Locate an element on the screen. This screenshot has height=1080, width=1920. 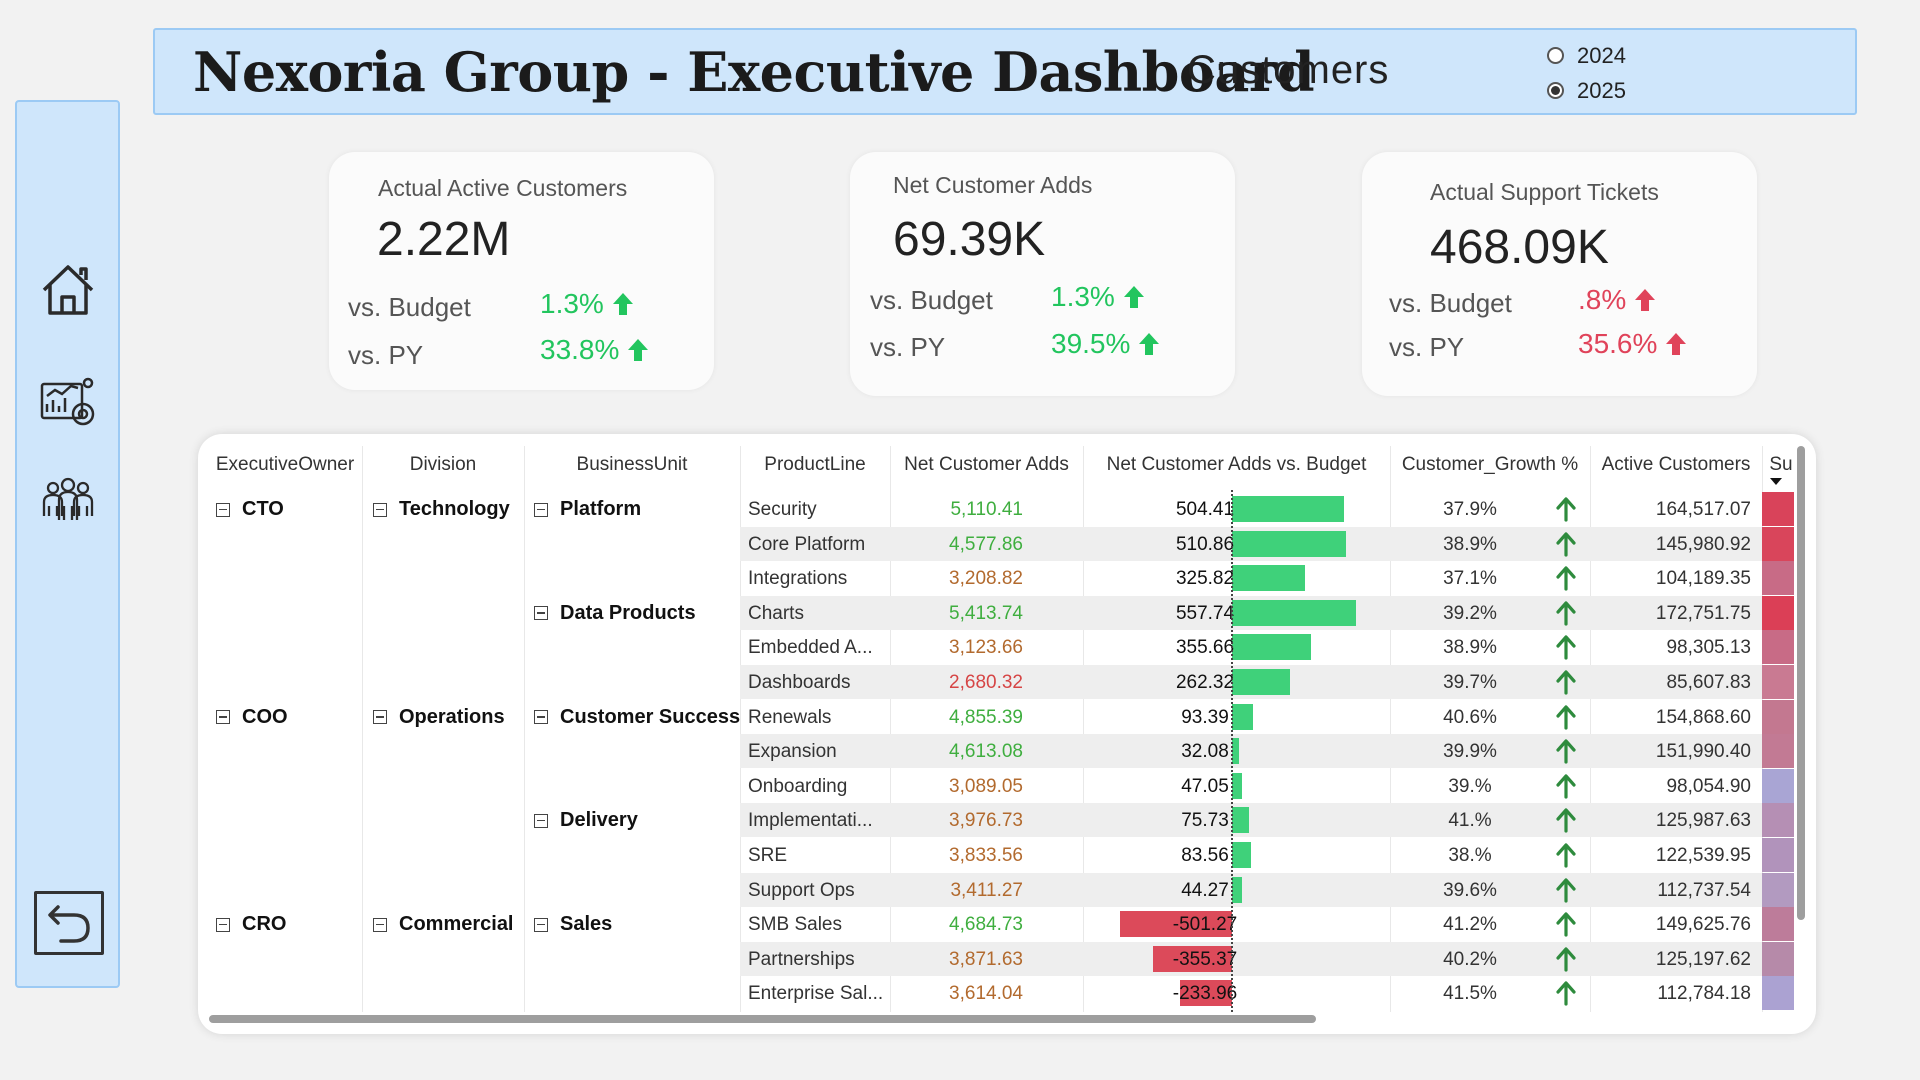
active-customers-cell: 85,607.83 is located at coordinates (1708, 682).